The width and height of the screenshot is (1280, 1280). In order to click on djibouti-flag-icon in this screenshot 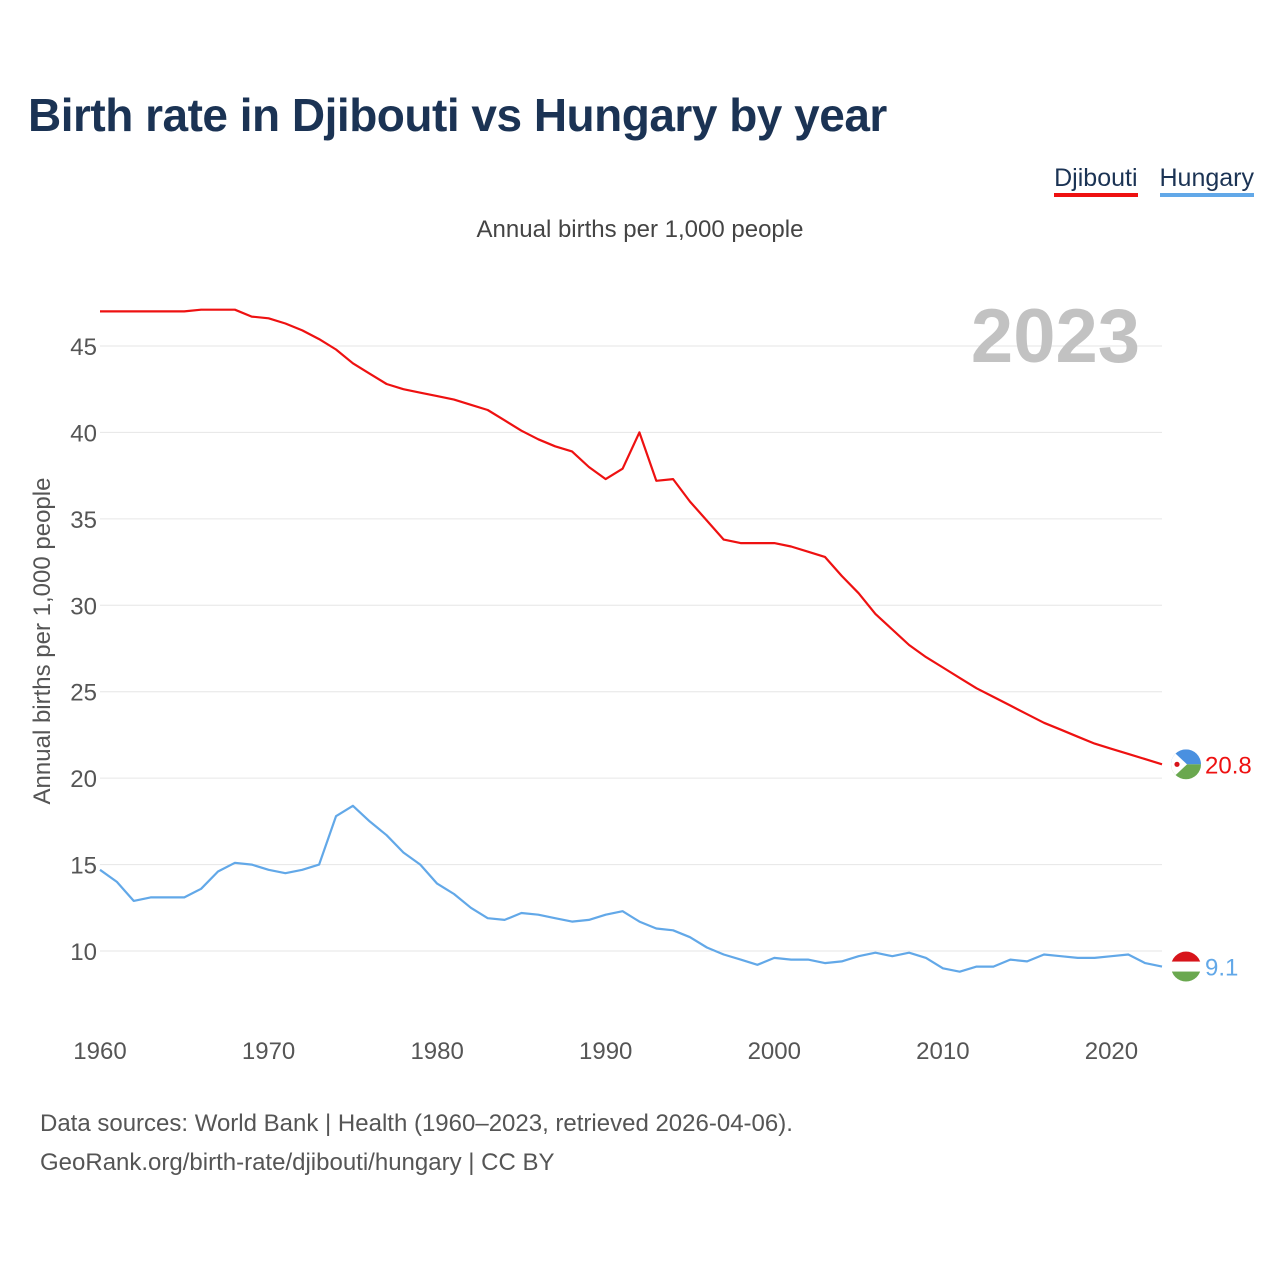, I will do `click(1186, 764)`.